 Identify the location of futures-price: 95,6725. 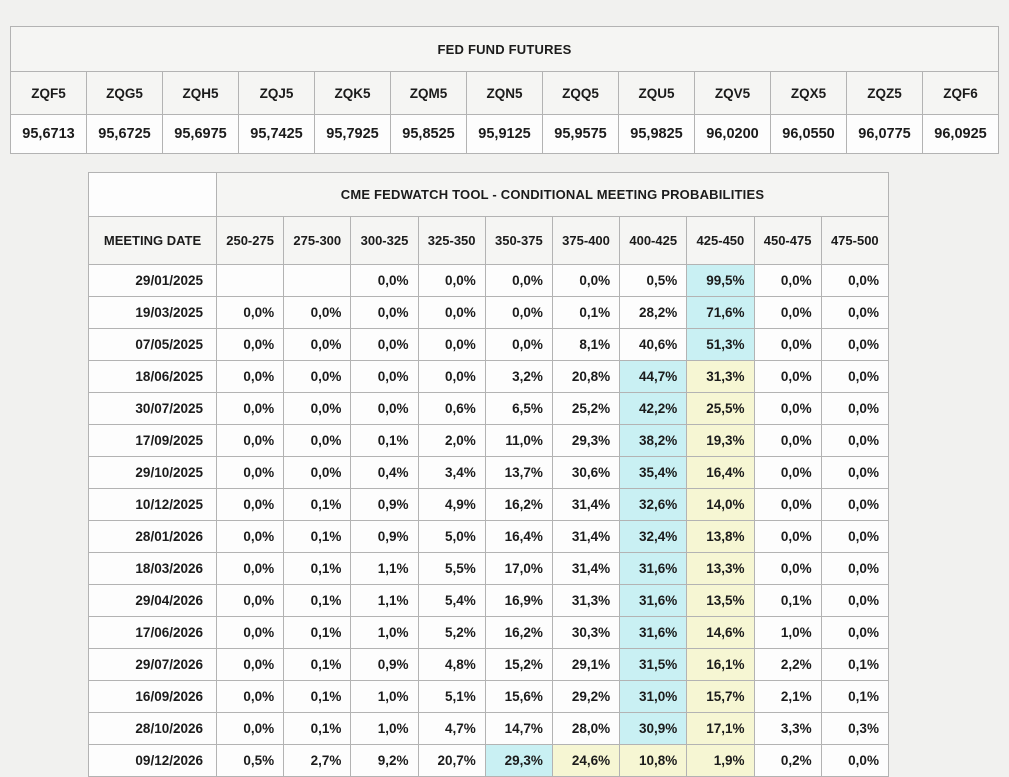
(124, 134).